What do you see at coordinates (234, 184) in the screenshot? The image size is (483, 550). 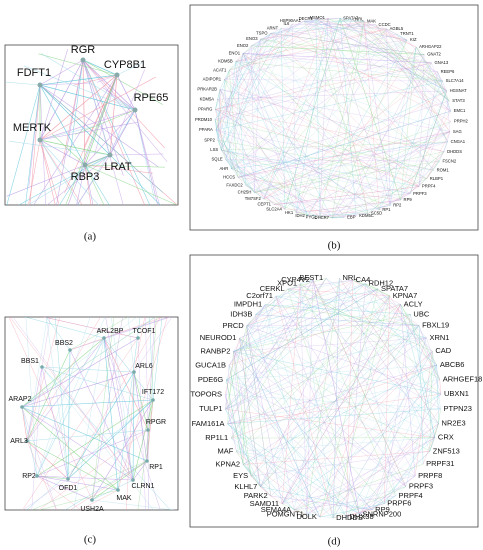 I see `node-label: FAXDC2` at bounding box center [234, 184].